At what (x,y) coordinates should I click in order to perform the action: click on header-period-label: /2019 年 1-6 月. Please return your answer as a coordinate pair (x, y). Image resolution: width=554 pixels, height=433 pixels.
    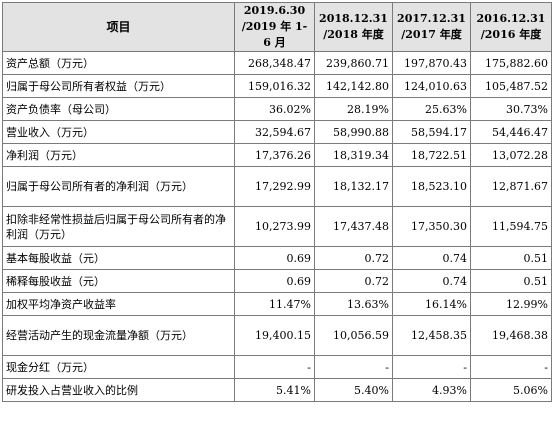
    Looking at the image, I should click on (274, 34).